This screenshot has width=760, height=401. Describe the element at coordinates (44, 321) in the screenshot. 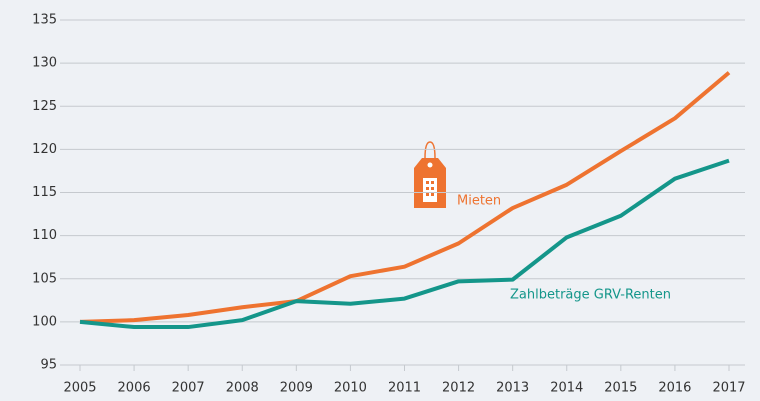

I see `y-tick-label: 100` at that location.